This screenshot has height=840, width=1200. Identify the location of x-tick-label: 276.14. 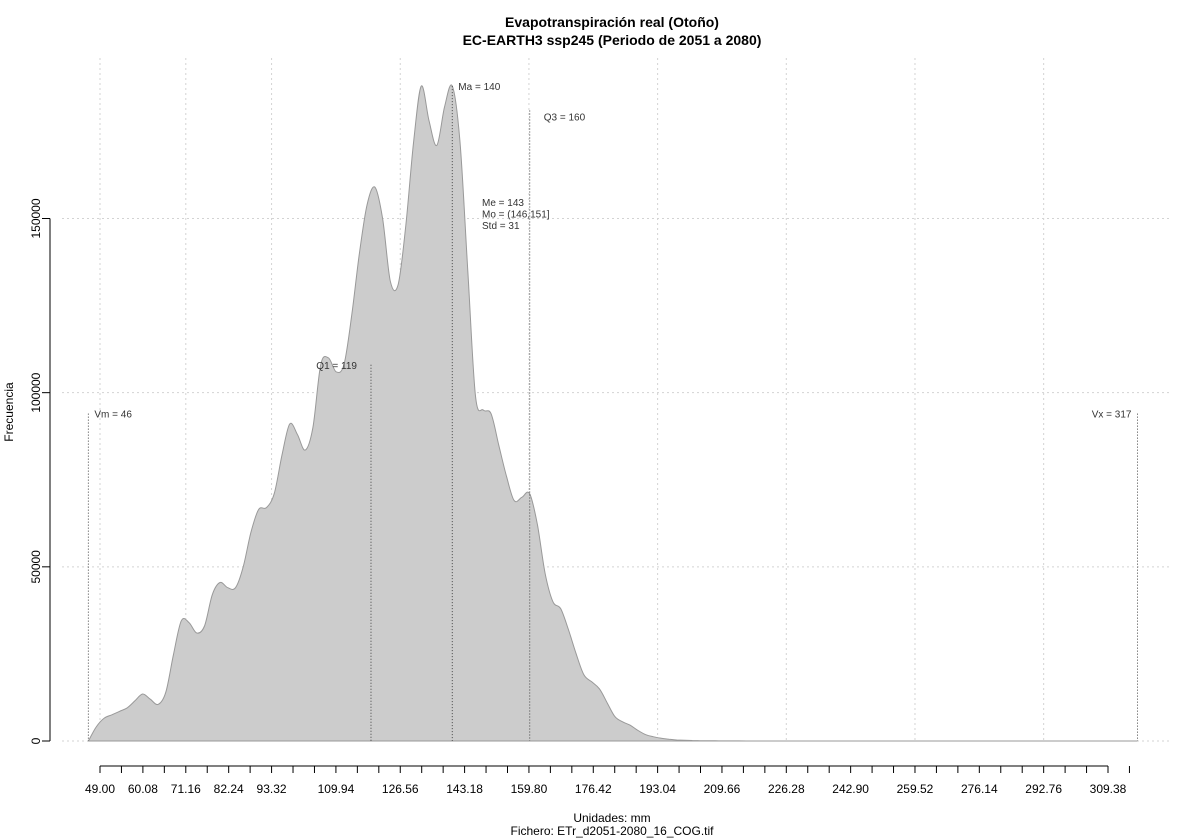
(979, 789).